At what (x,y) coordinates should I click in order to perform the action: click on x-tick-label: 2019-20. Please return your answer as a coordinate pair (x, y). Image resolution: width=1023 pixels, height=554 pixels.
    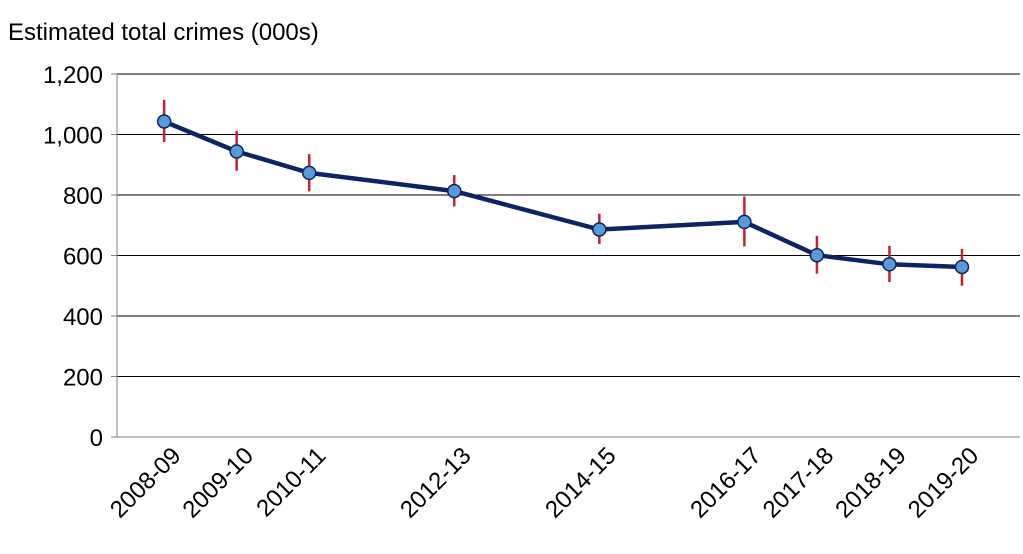
    Looking at the image, I should click on (943, 482).